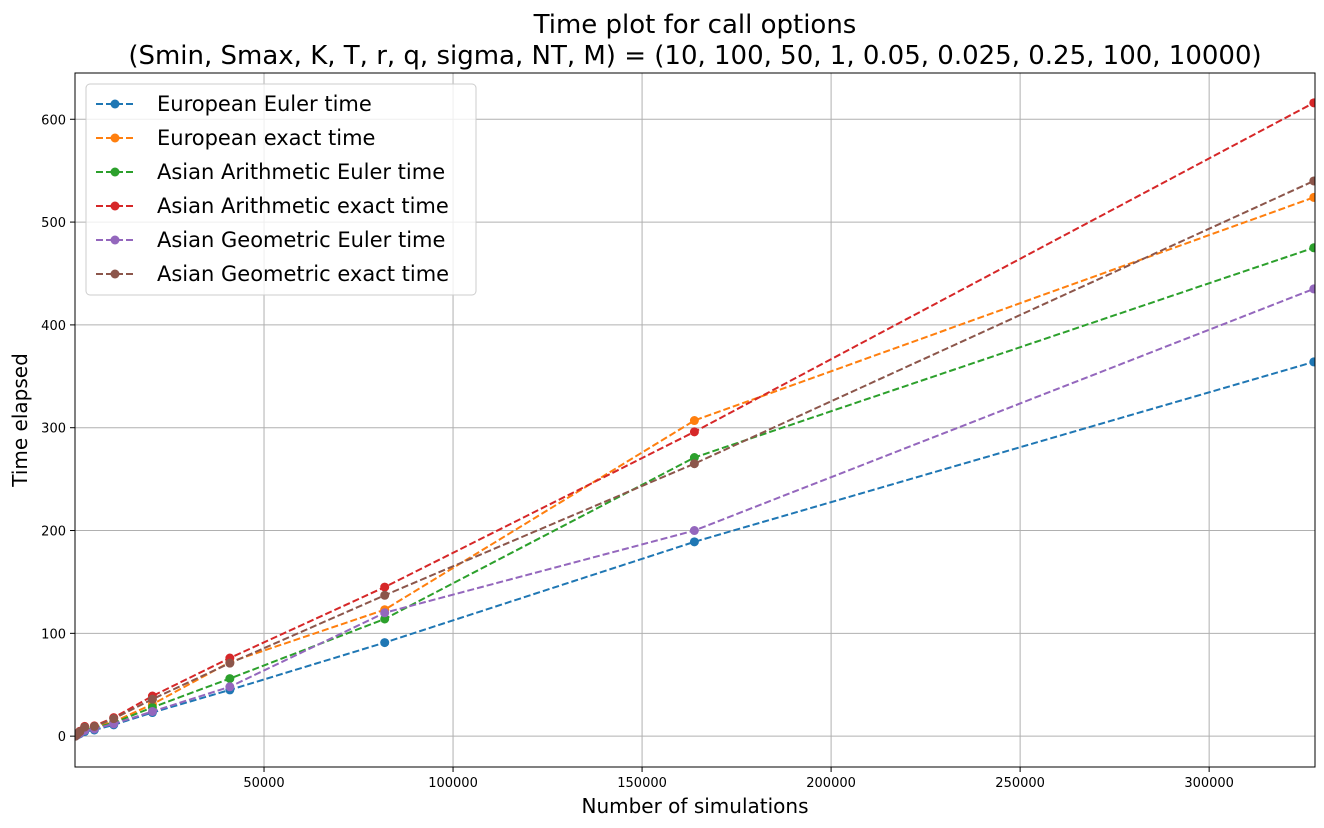 The width and height of the screenshot is (1324, 828). I want to click on x-tick-label: 150000, so click(642, 783).